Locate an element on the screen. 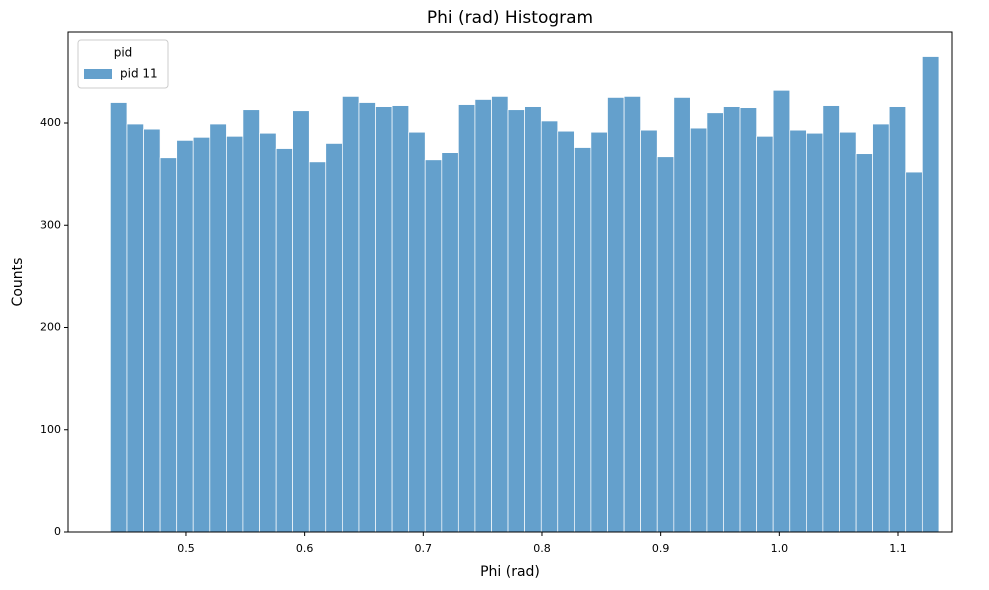  chart-title: Phi (rad) Histogram is located at coordinates (510, 18).